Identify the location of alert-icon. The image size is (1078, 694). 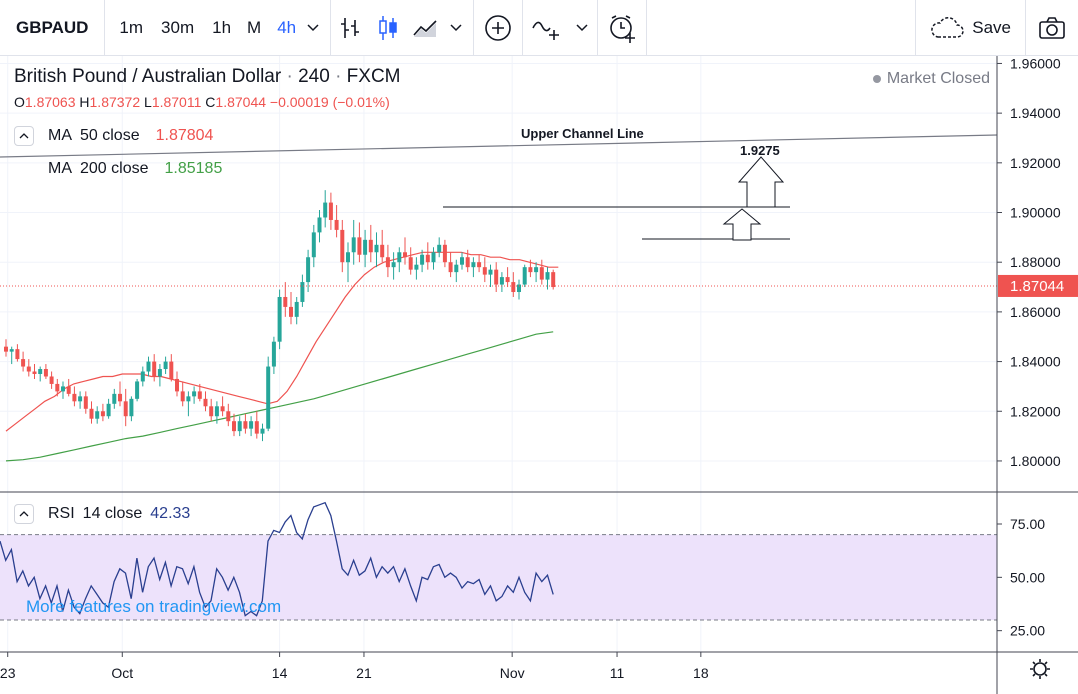
(622, 28).